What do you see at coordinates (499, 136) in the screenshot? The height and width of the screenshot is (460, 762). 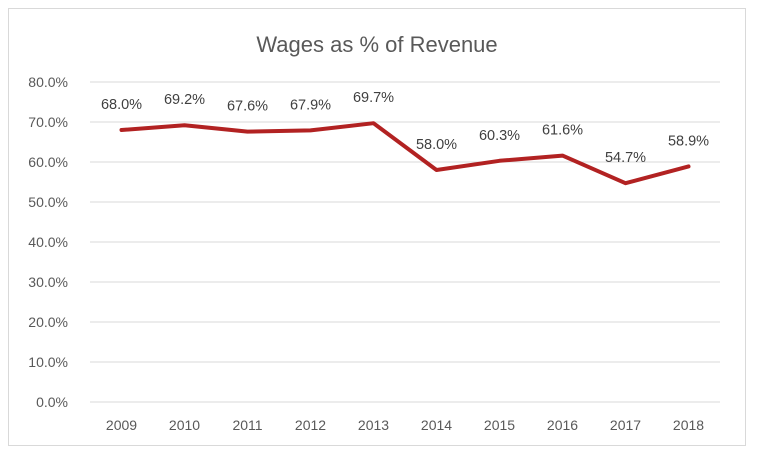 I see `data-label: 60.3%` at bounding box center [499, 136].